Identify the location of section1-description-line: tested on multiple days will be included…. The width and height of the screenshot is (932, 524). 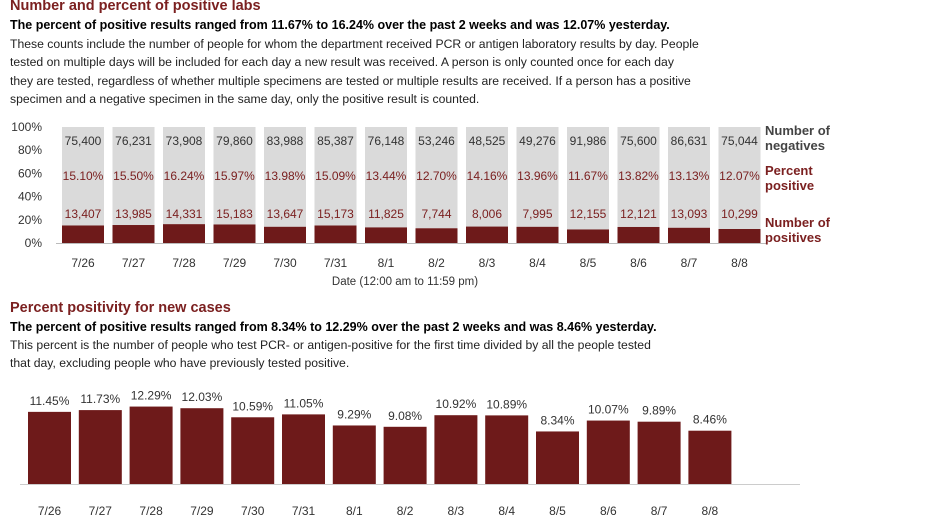
(342, 62).